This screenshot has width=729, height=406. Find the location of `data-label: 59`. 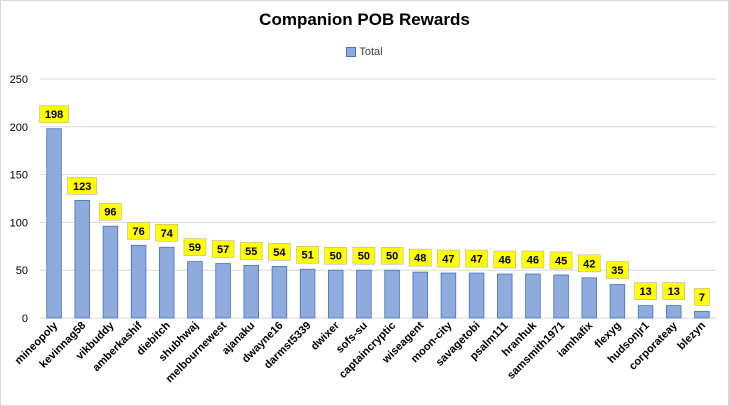

data-label: 59 is located at coordinates (195, 248).